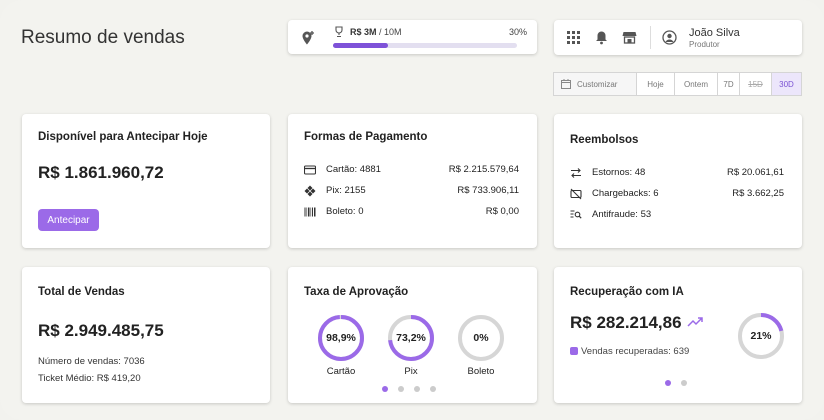 The width and height of the screenshot is (824, 420). What do you see at coordinates (677, 194) in the screenshot?
I see `refund-row-chargebacks: Chargebacks: 6 R$ 3.662,25` at bounding box center [677, 194].